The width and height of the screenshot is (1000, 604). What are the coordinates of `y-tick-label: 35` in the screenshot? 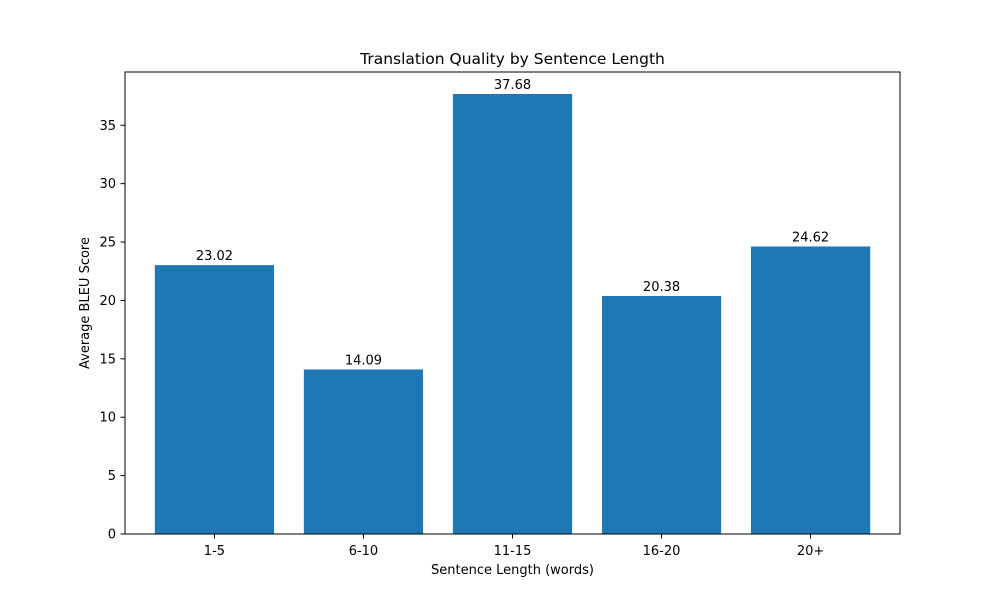 It's located at (107, 126).